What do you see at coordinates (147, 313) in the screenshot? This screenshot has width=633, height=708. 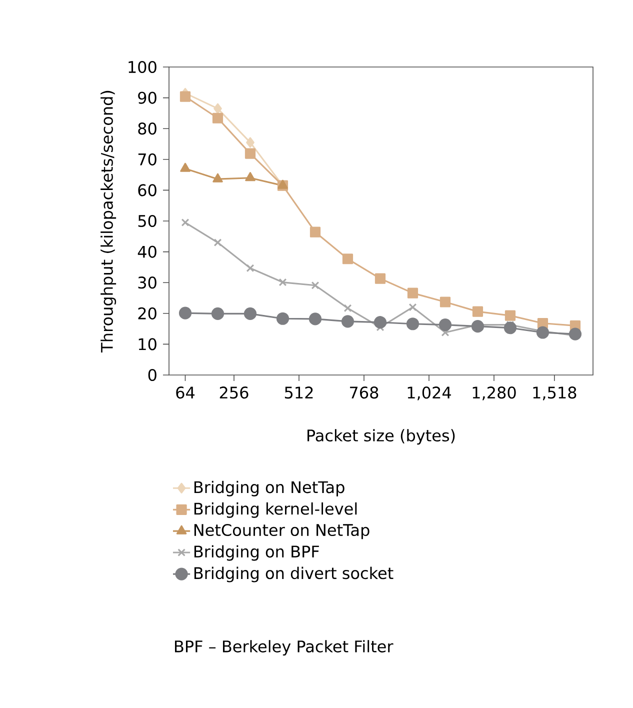 I see `y-tick-label: 20` at bounding box center [147, 313].